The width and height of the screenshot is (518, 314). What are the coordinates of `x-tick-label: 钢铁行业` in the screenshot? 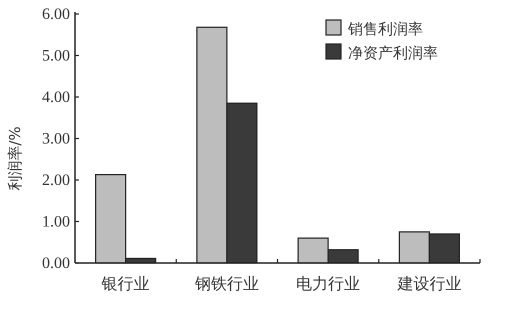 It's located at (226, 283).